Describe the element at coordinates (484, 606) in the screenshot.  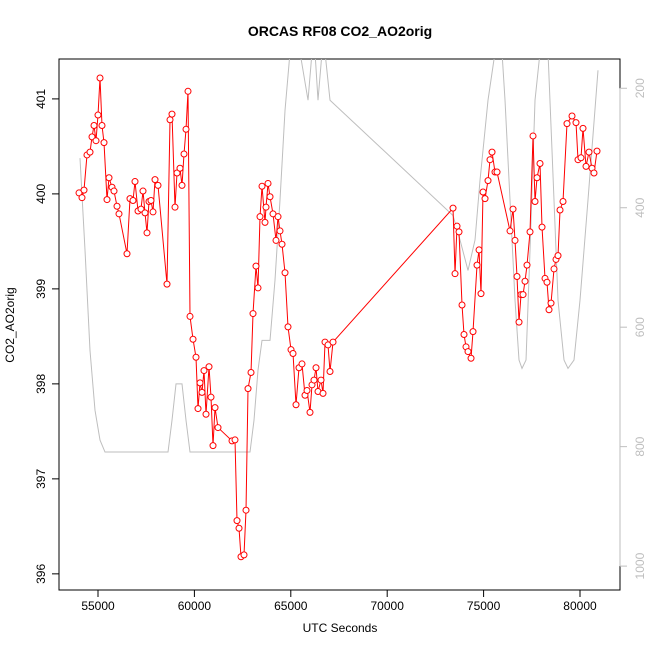
I see `x-tick-label: 75000` at that location.